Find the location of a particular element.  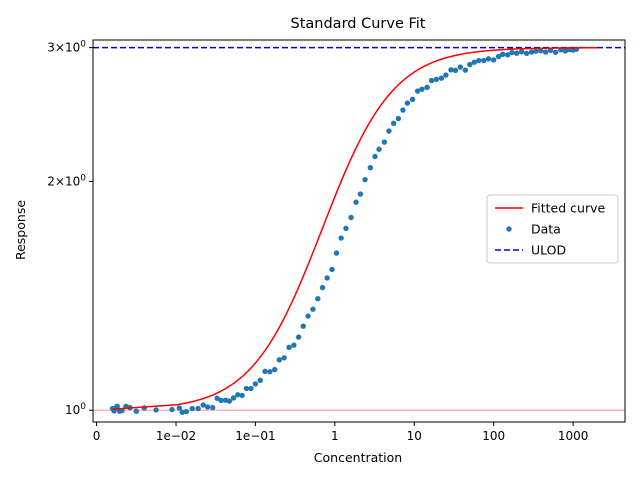

x-axis-label: Concentration is located at coordinates (358, 457).